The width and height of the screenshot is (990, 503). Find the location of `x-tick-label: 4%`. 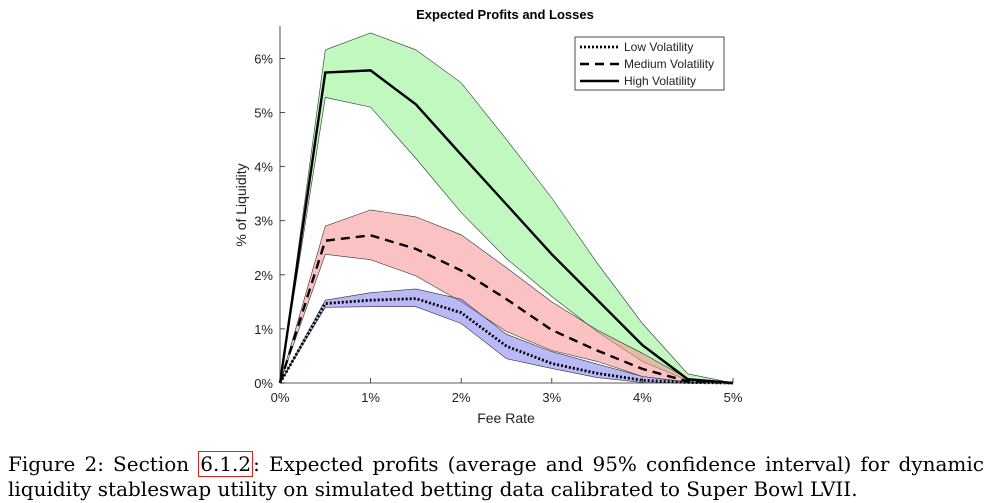

x-tick-label: 4% is located at coordinates (642, 397).